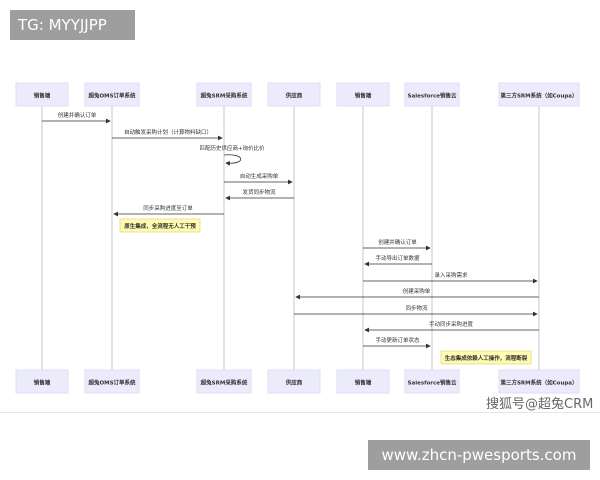 This screenshot has width=600, height=480. I want to click on message-label: 匹配历史供应商+询价比价, so click(232, 148).